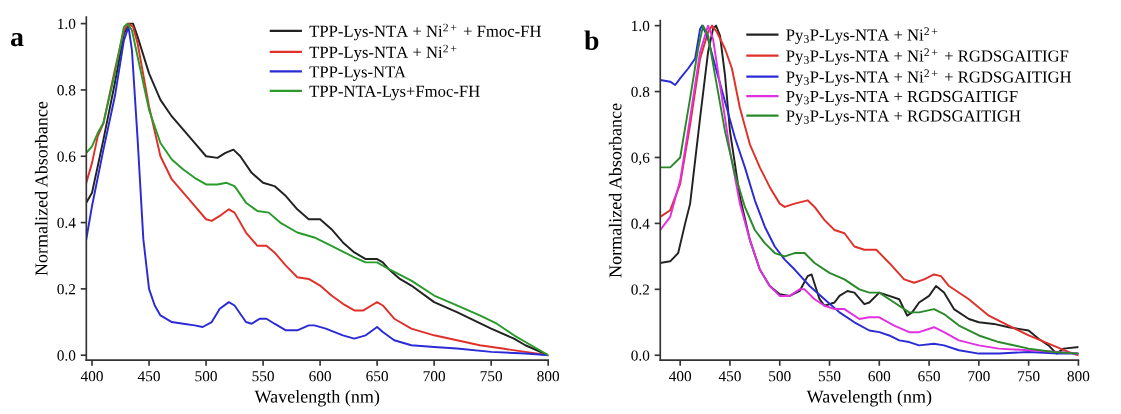 This screenshot has width=1121, height=414. I want to click on text: a, so click(17, 39).